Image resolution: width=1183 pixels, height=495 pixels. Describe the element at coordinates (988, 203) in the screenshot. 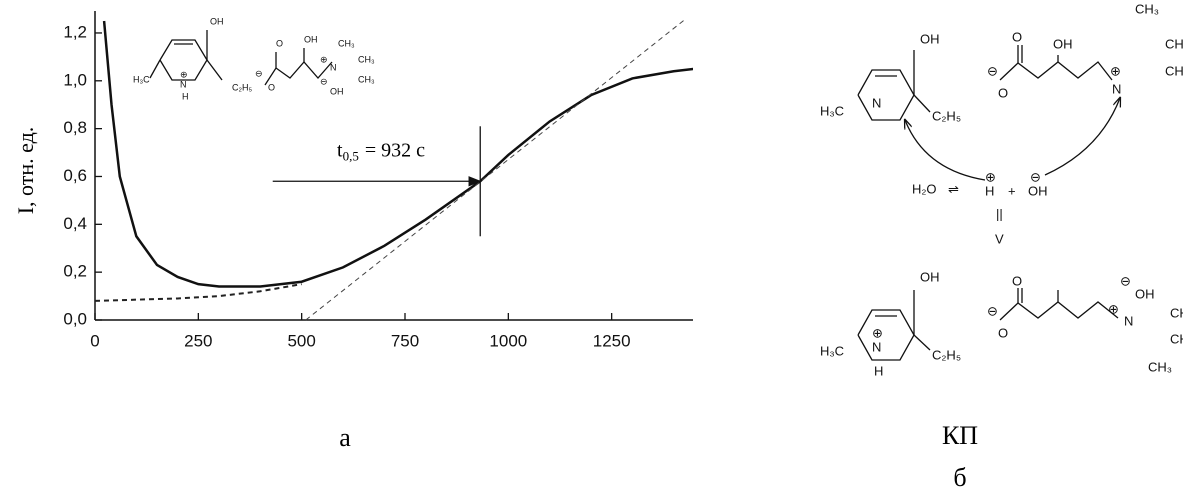

I see `scheme-structures` at that location.